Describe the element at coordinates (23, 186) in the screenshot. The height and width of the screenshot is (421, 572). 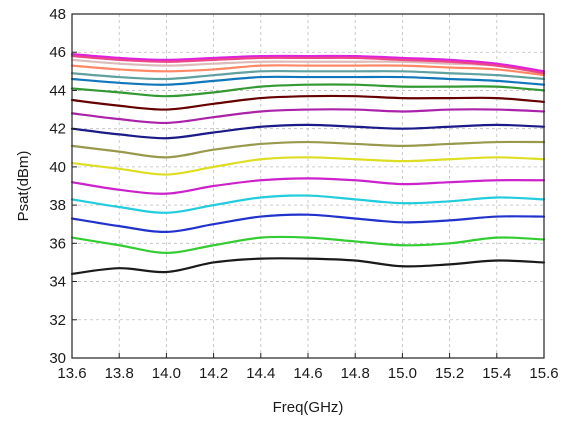
I see `y-axis-title: Psat(dBm)` at that location.